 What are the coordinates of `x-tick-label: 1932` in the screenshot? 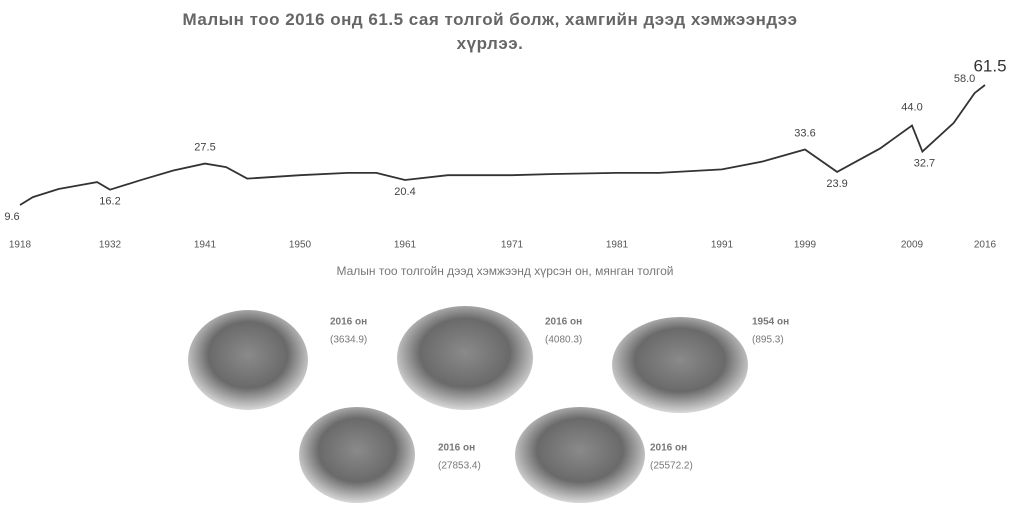 It's located at (110, 245).